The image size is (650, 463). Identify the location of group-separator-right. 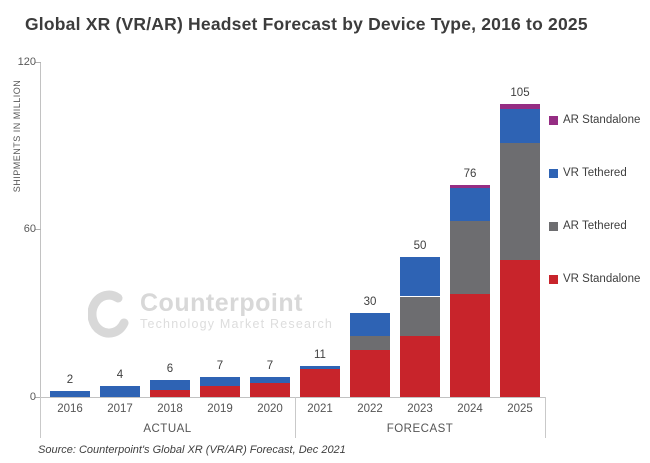
(545, 417).